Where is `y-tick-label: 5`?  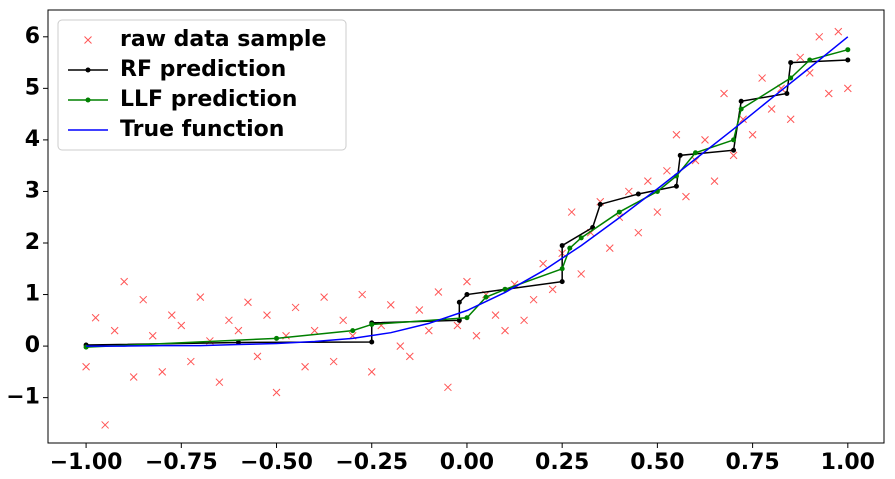
y-tick-label: 5 is located at coordinates (32, 87).